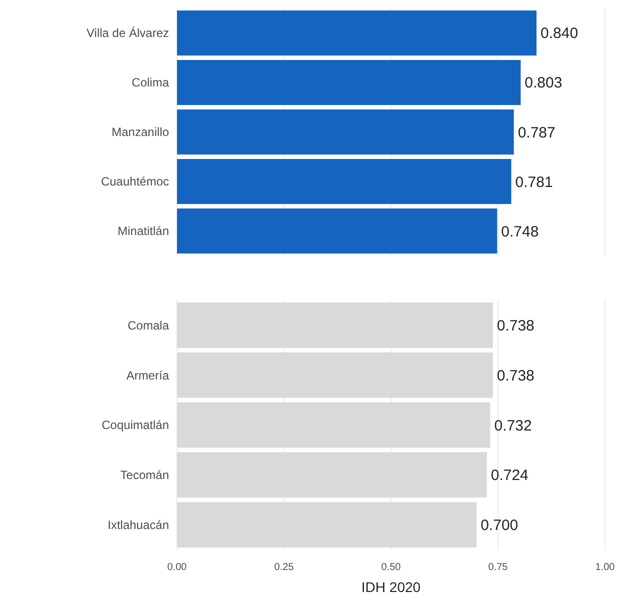 The width and height of the screenshot is (624, 602). I want to click on y-tick-label: Armería, so click(148, 375).